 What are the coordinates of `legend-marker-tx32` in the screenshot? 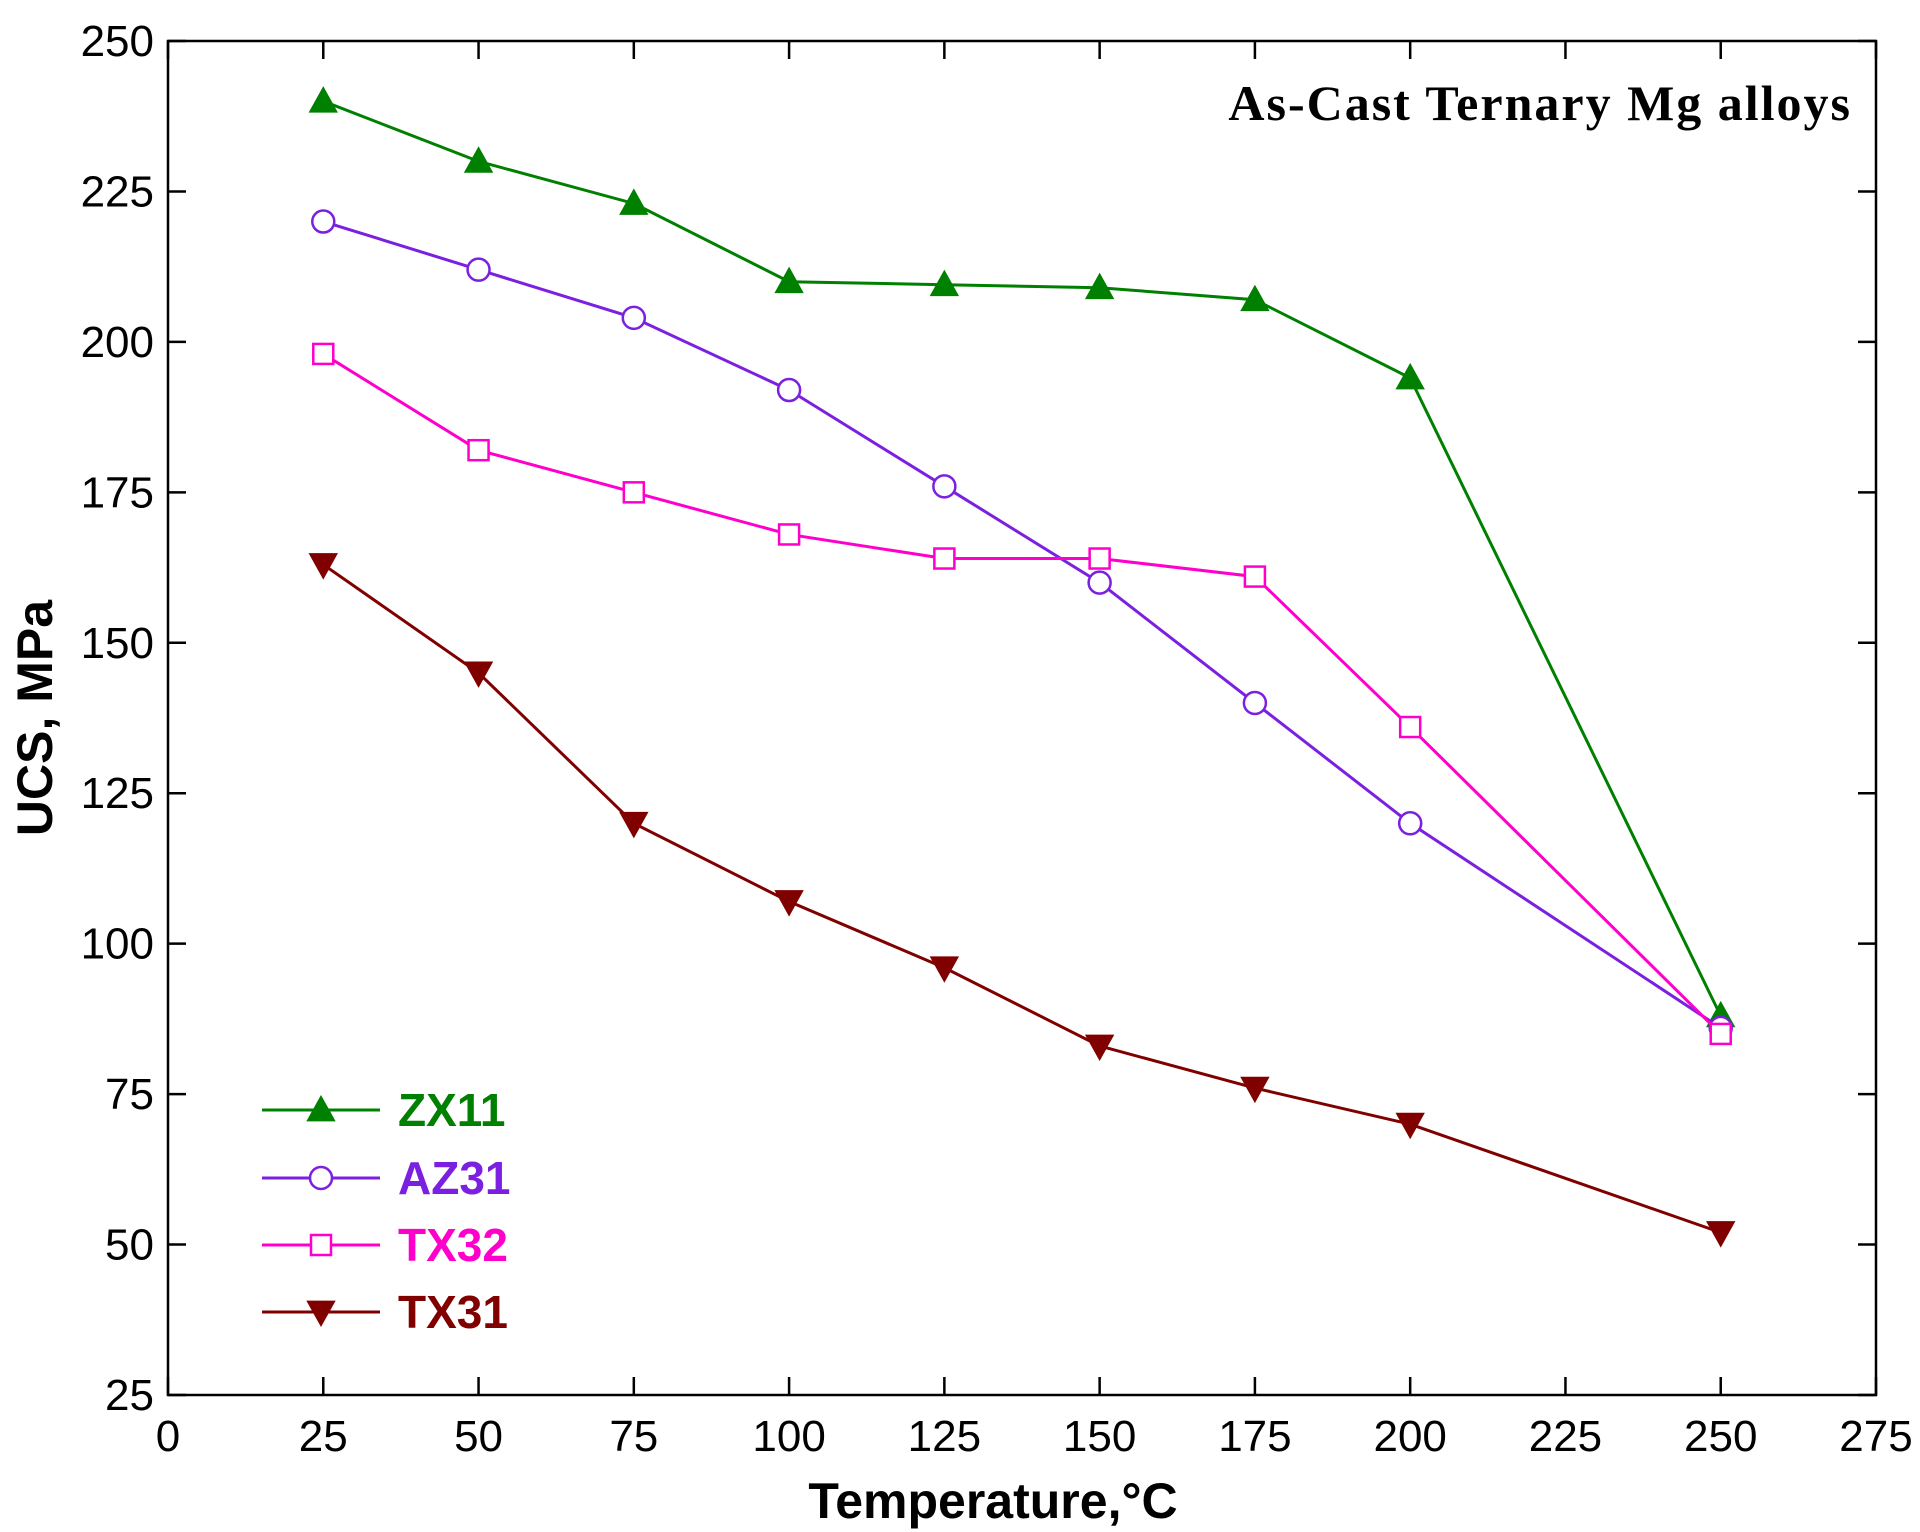 It's located at (321, 1245).